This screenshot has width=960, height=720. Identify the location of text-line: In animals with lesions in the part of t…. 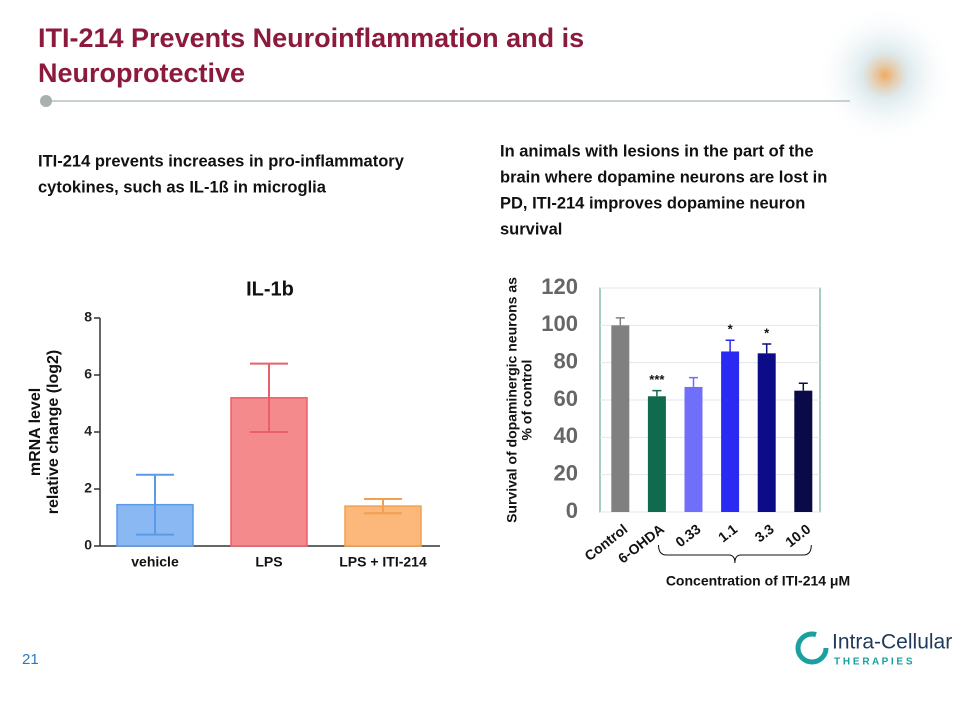
(657, 151).